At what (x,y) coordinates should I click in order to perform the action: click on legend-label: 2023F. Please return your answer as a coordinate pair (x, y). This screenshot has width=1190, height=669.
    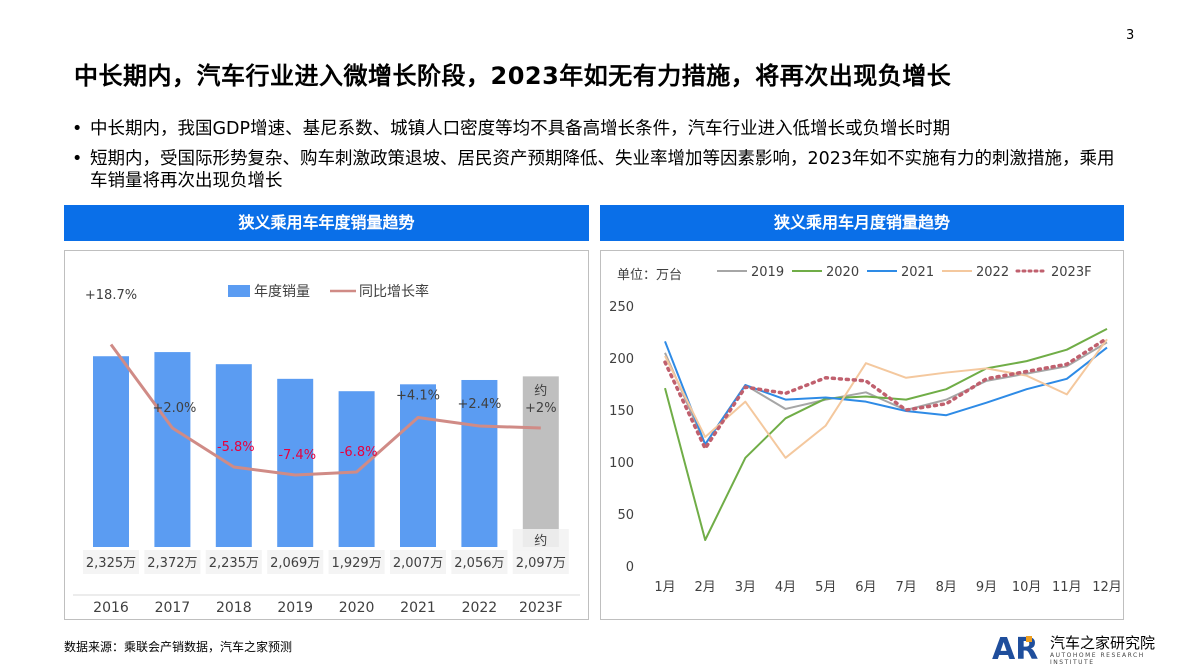
    Looking at the image, I should click on (1071, 272).